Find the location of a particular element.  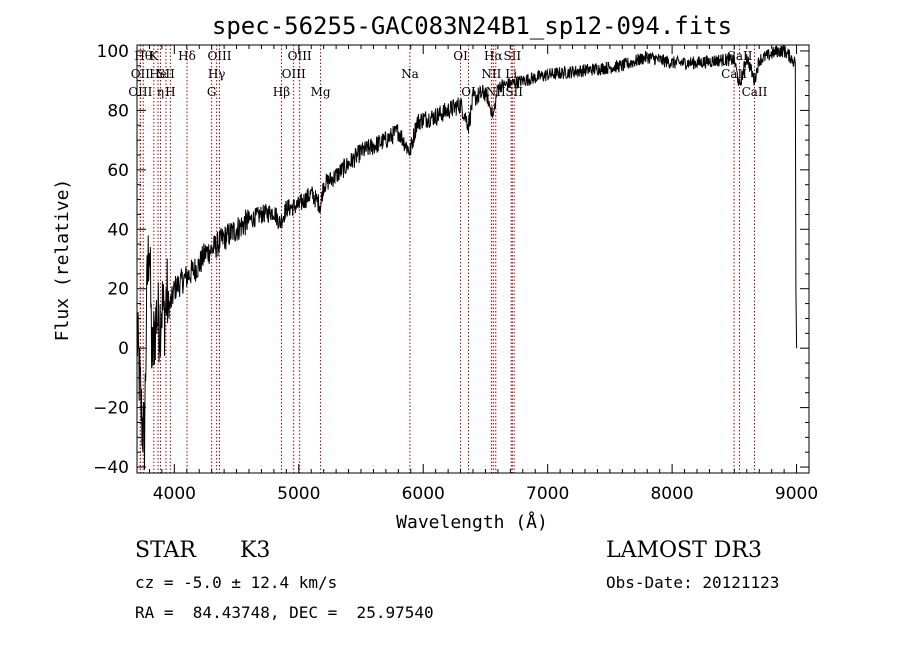

line-marker-label: Hθ is located at coordinates (143, 56).